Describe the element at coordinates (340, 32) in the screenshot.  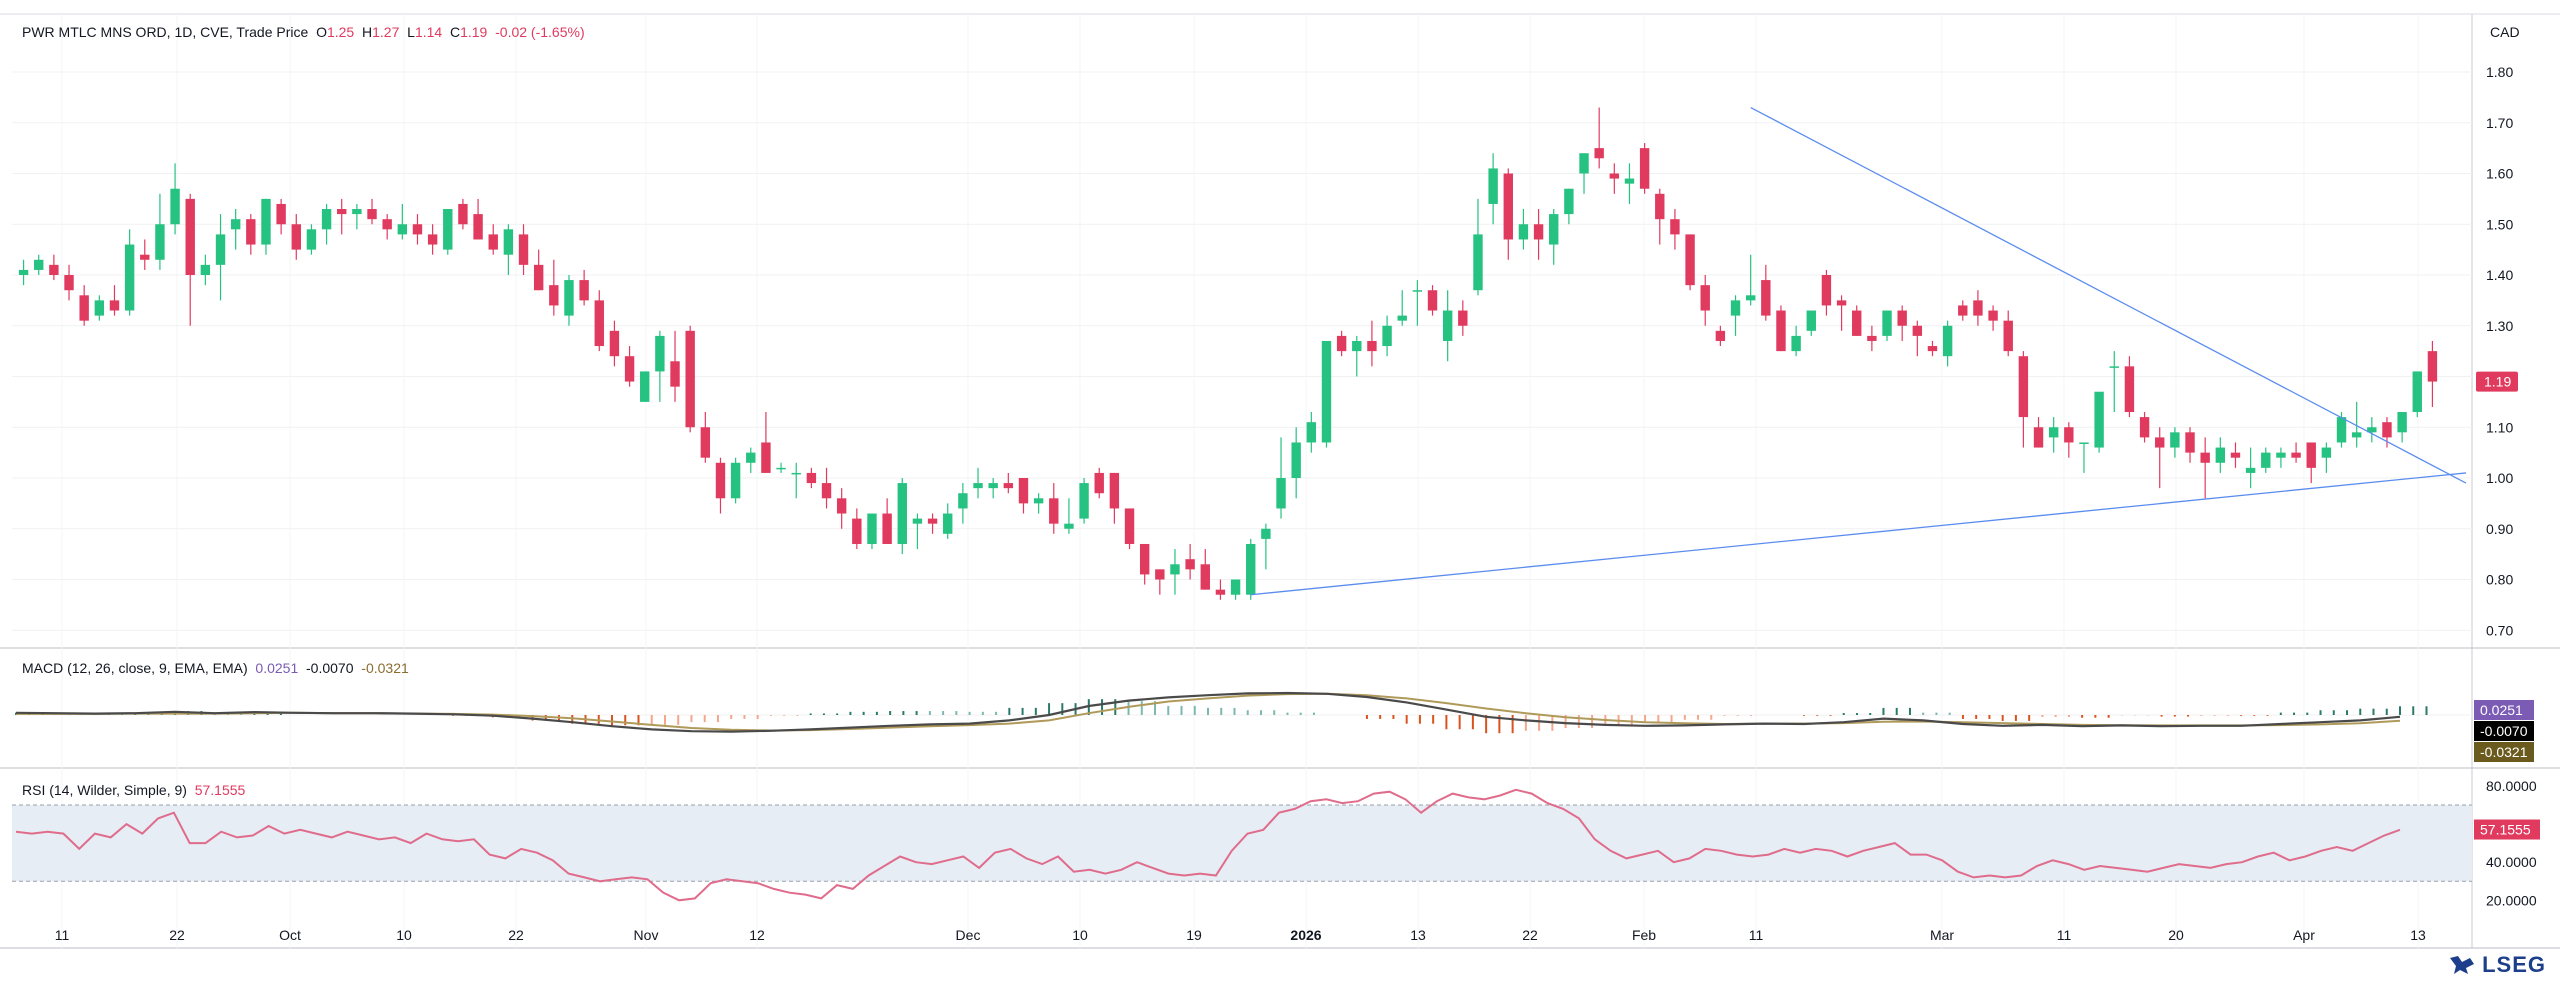
I see `open-value: 1.25` at that location.